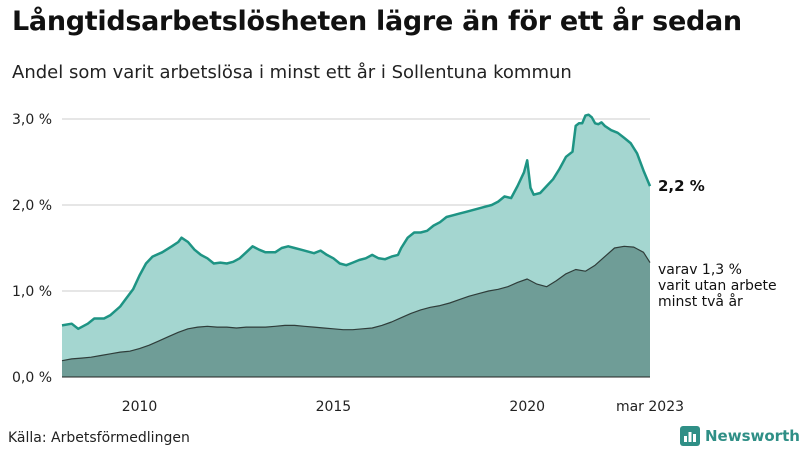  I want to click on y-axis-ticks: 0,0 % 1,0 % 2,0 % 3,0 %, so click(32, 249).